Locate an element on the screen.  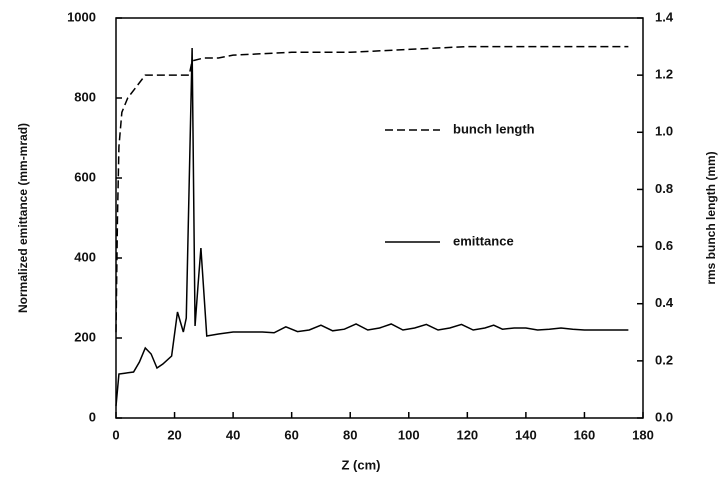
y-tick-label: 0 is located at coordinates (92, 416).